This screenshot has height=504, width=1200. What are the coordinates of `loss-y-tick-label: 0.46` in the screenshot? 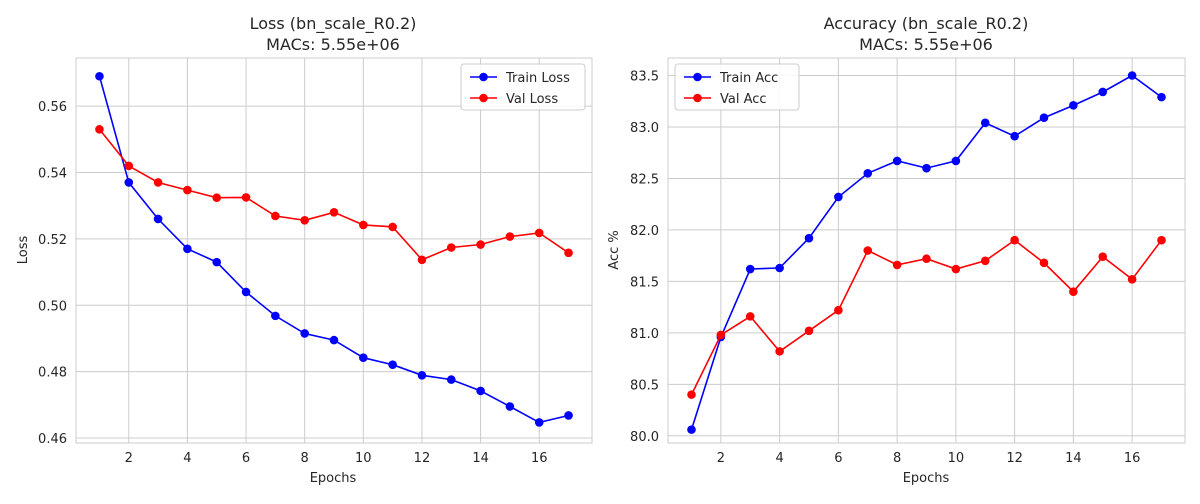 It's located at (52, 439).